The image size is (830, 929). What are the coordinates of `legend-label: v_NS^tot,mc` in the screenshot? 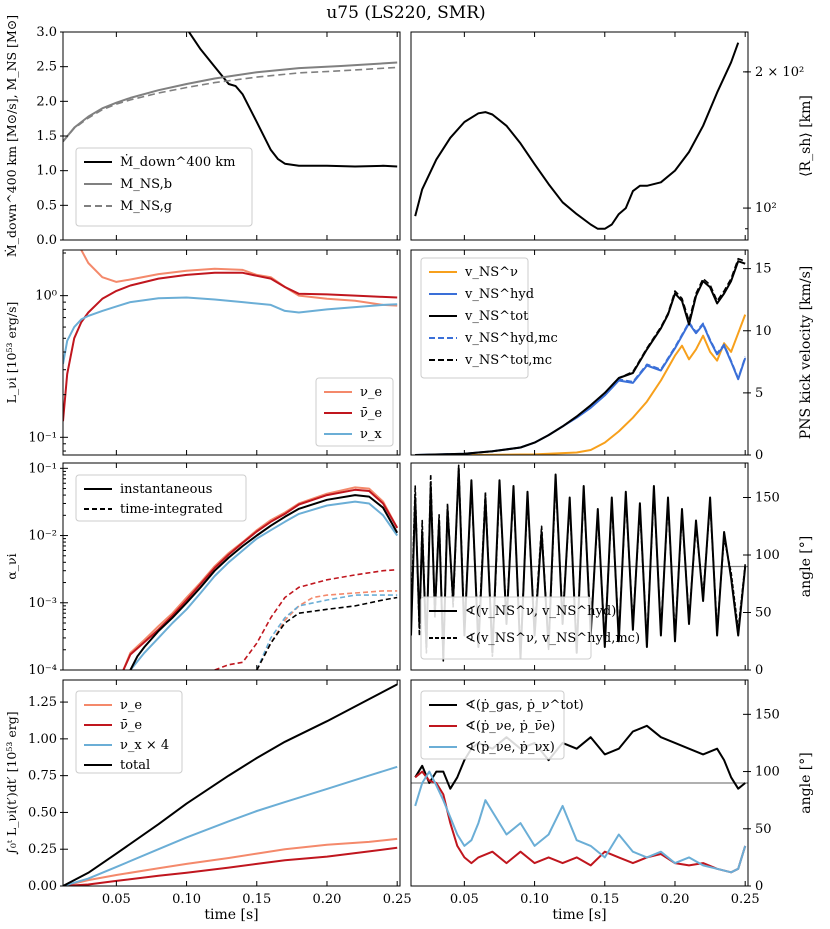 It's located at (508, 360).